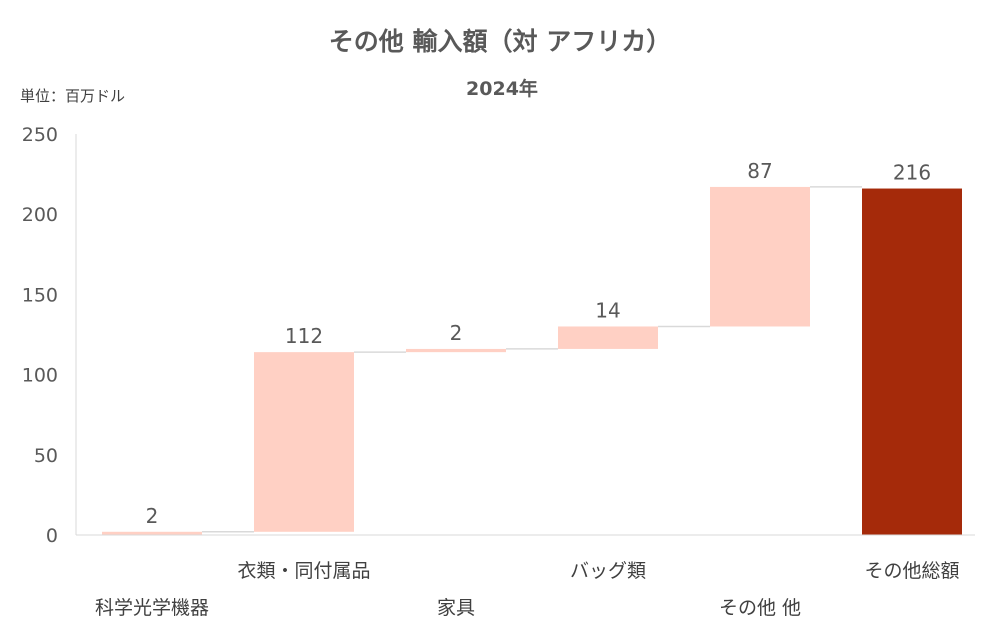 This screenshot has height=640, width=1000. What do you see at coordinates (607, 310) in the screenshot?
I see `data-label: 14` at bounding box center [607, 310].